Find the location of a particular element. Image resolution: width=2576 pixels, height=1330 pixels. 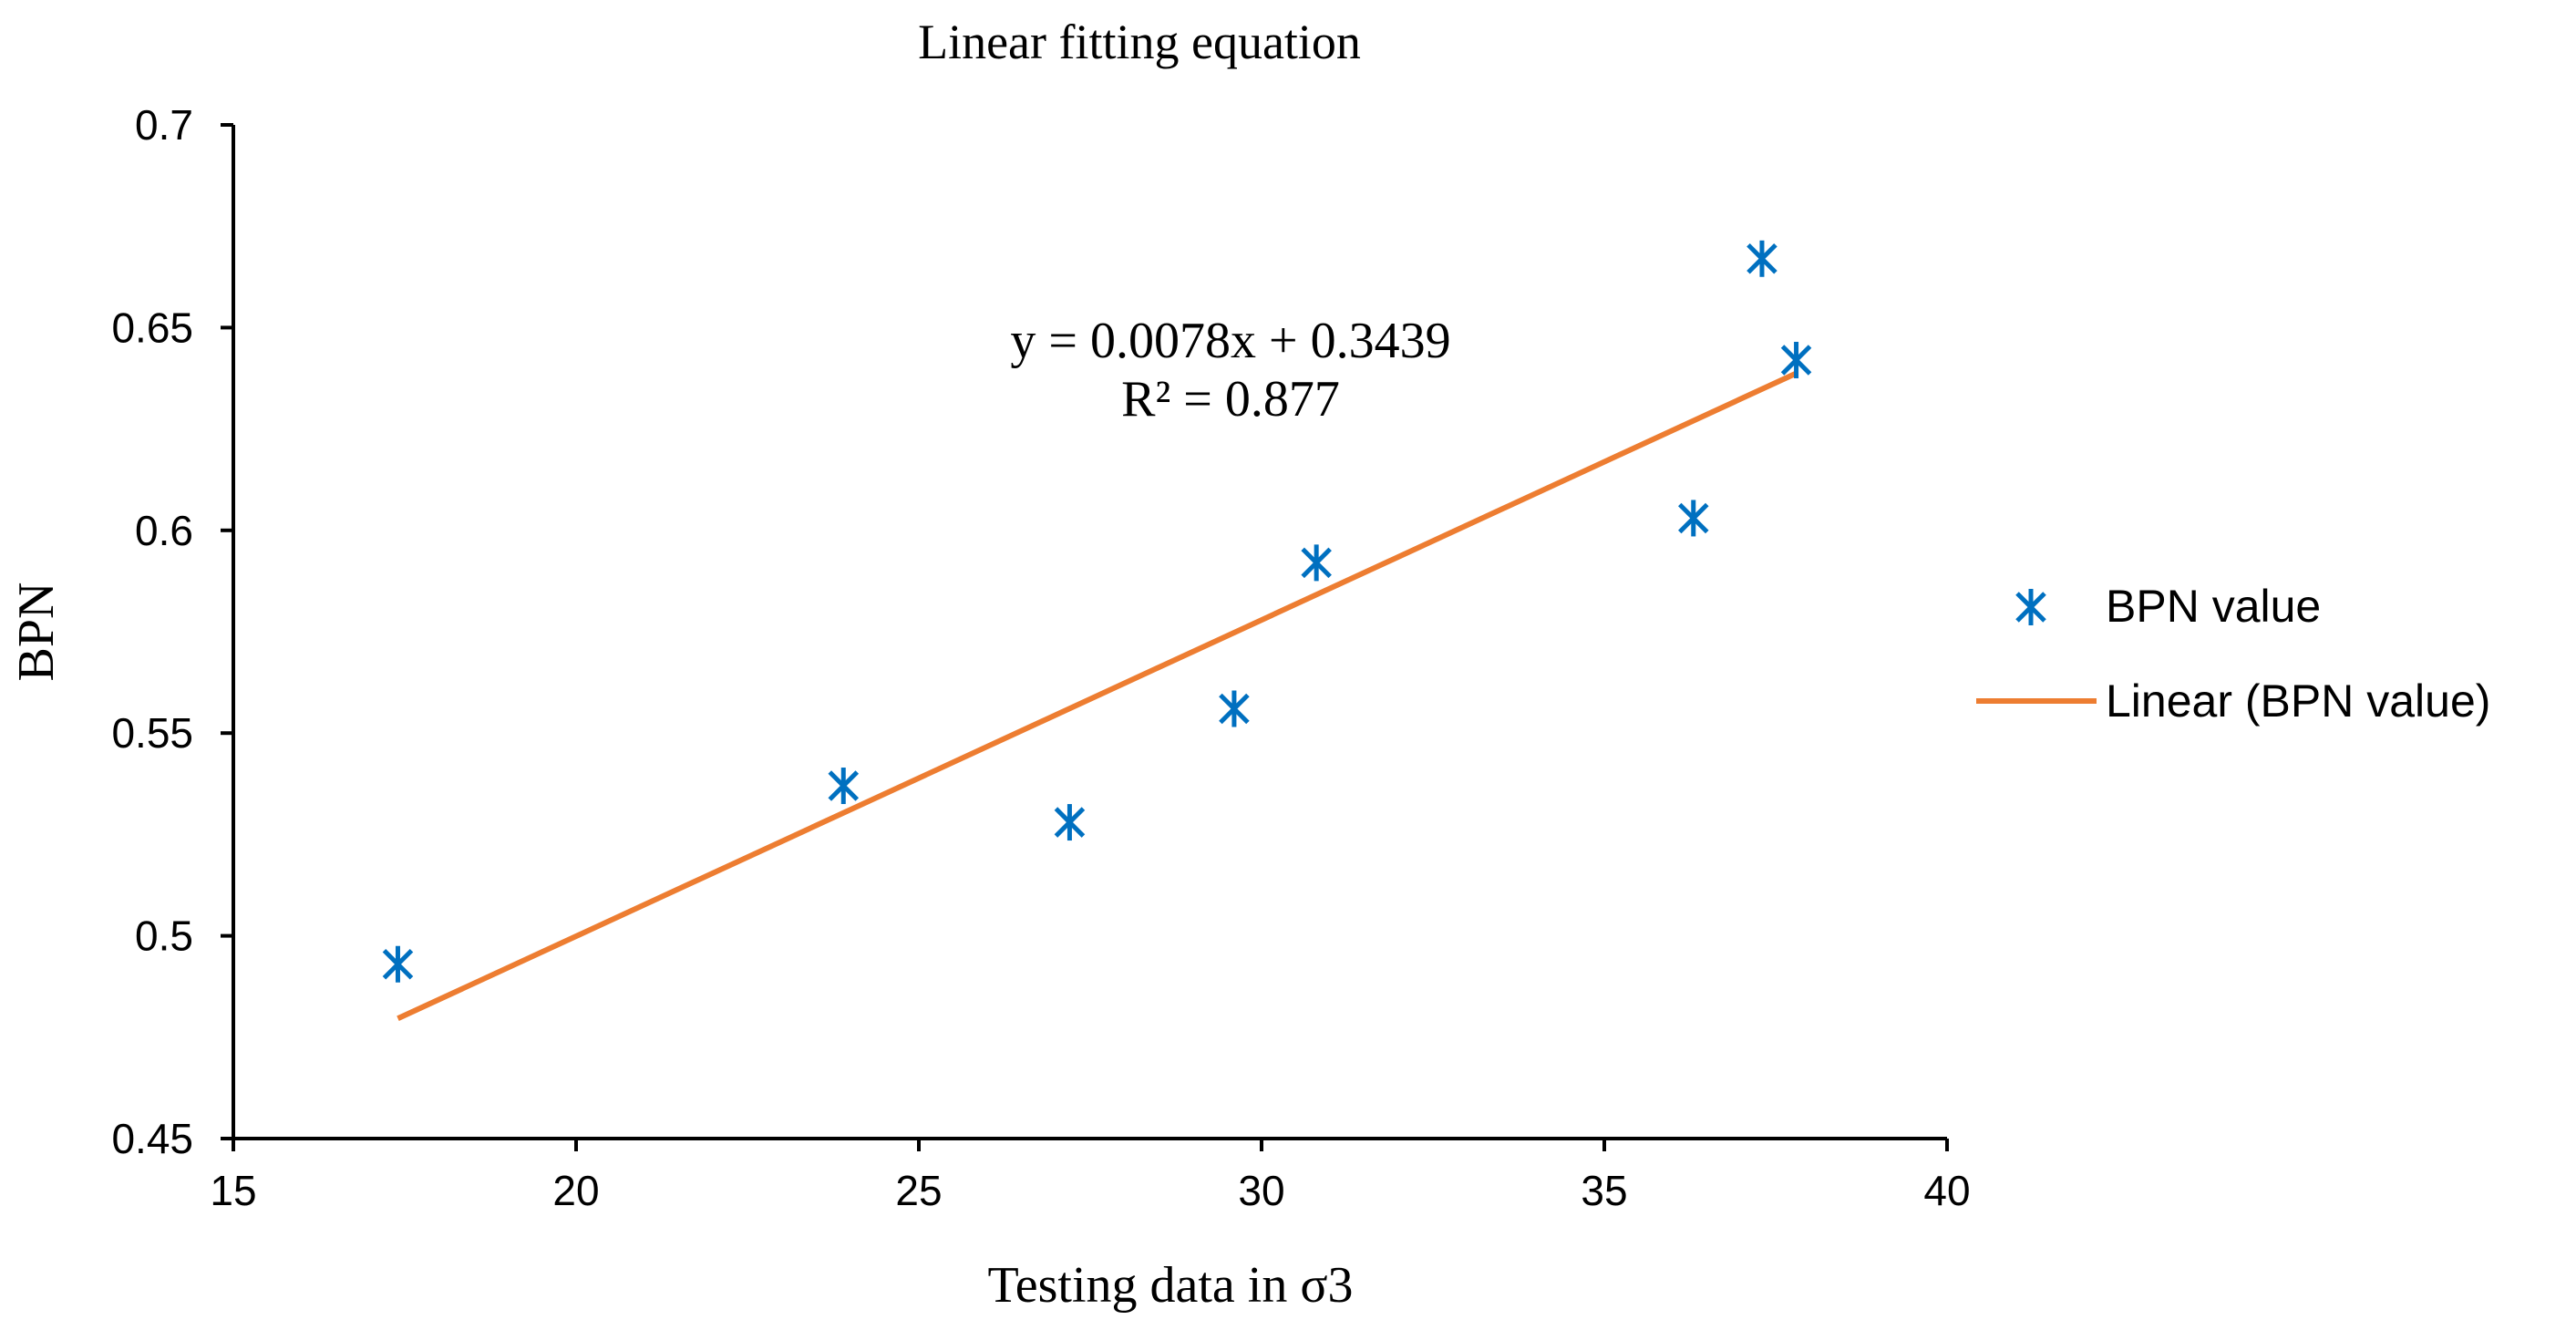

legend-marker-bpn-value is located at coordinates (2030, 607).